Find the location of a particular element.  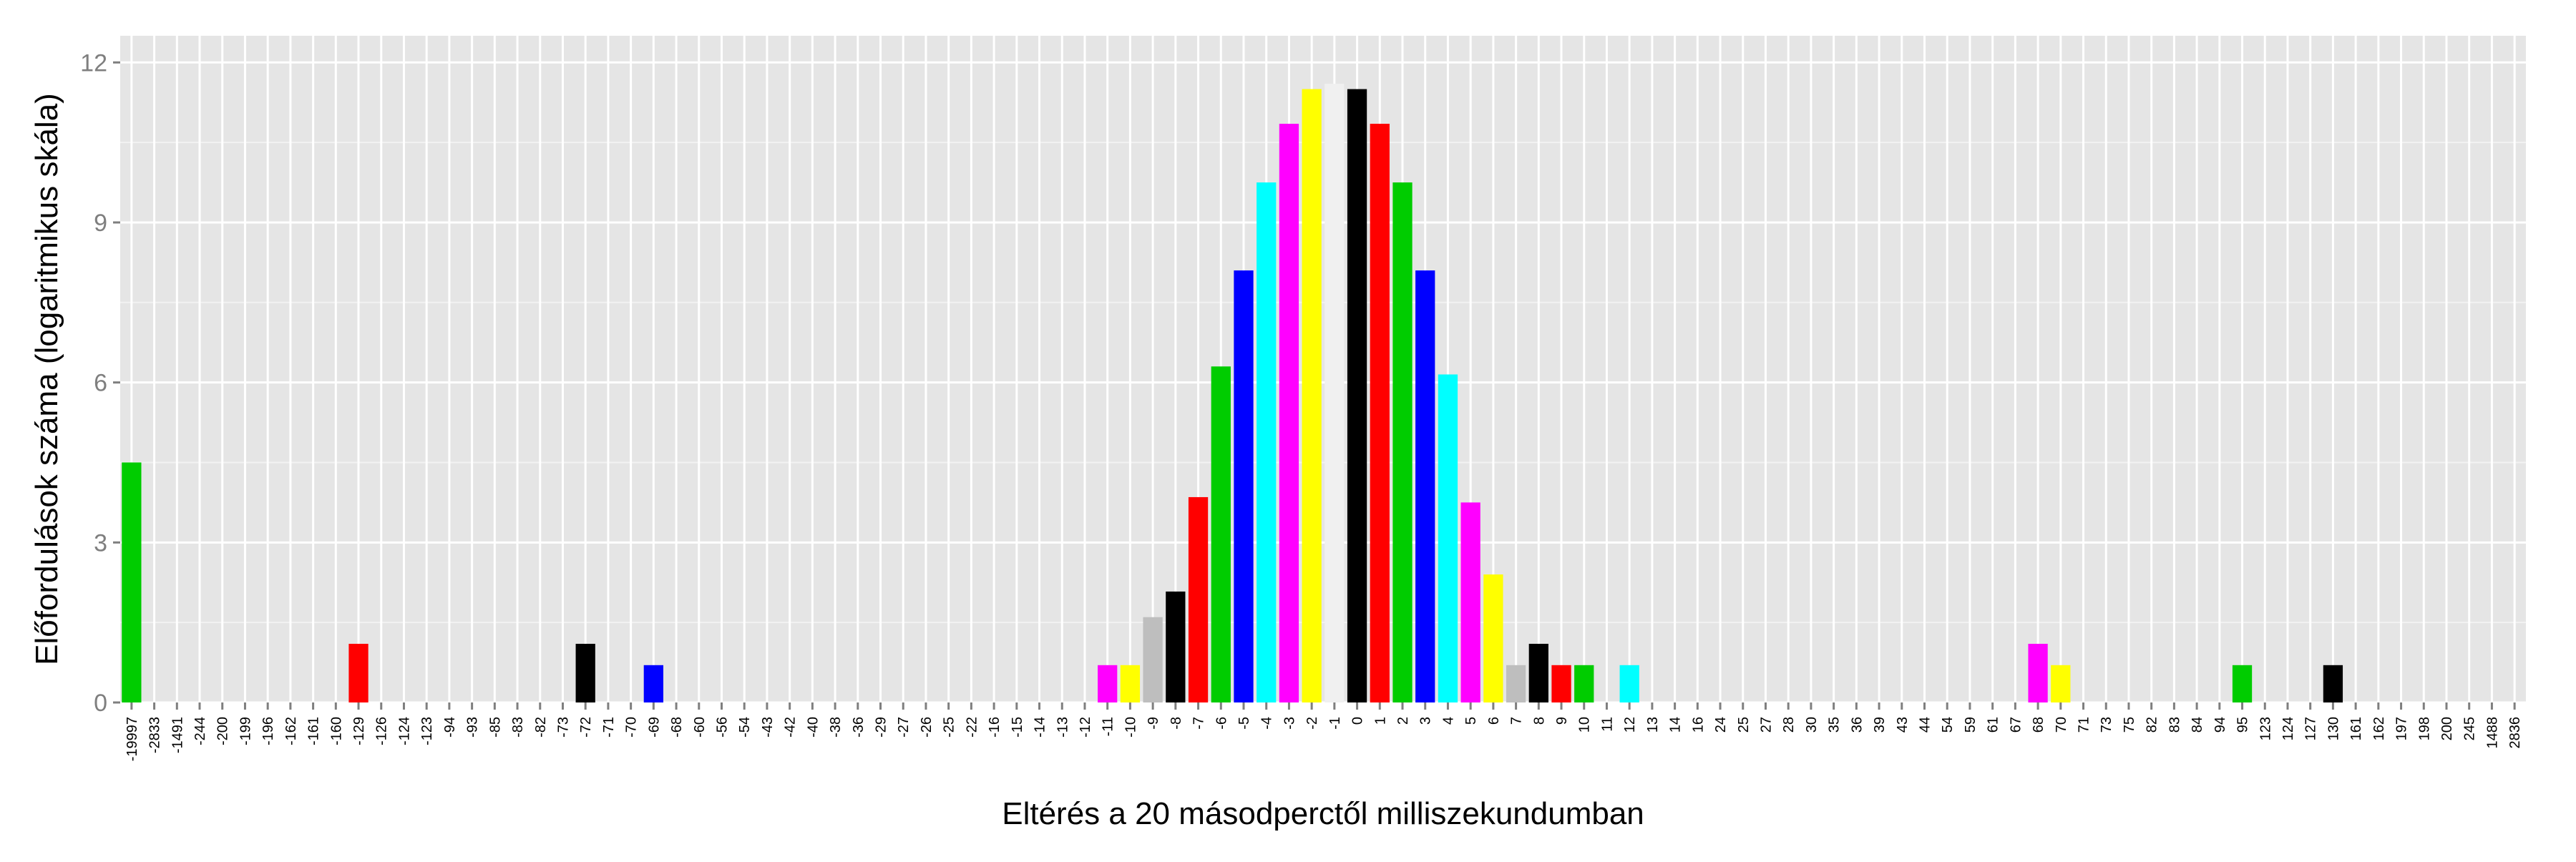

x-tick-label: 245 is located at coordinates (2470, 728).